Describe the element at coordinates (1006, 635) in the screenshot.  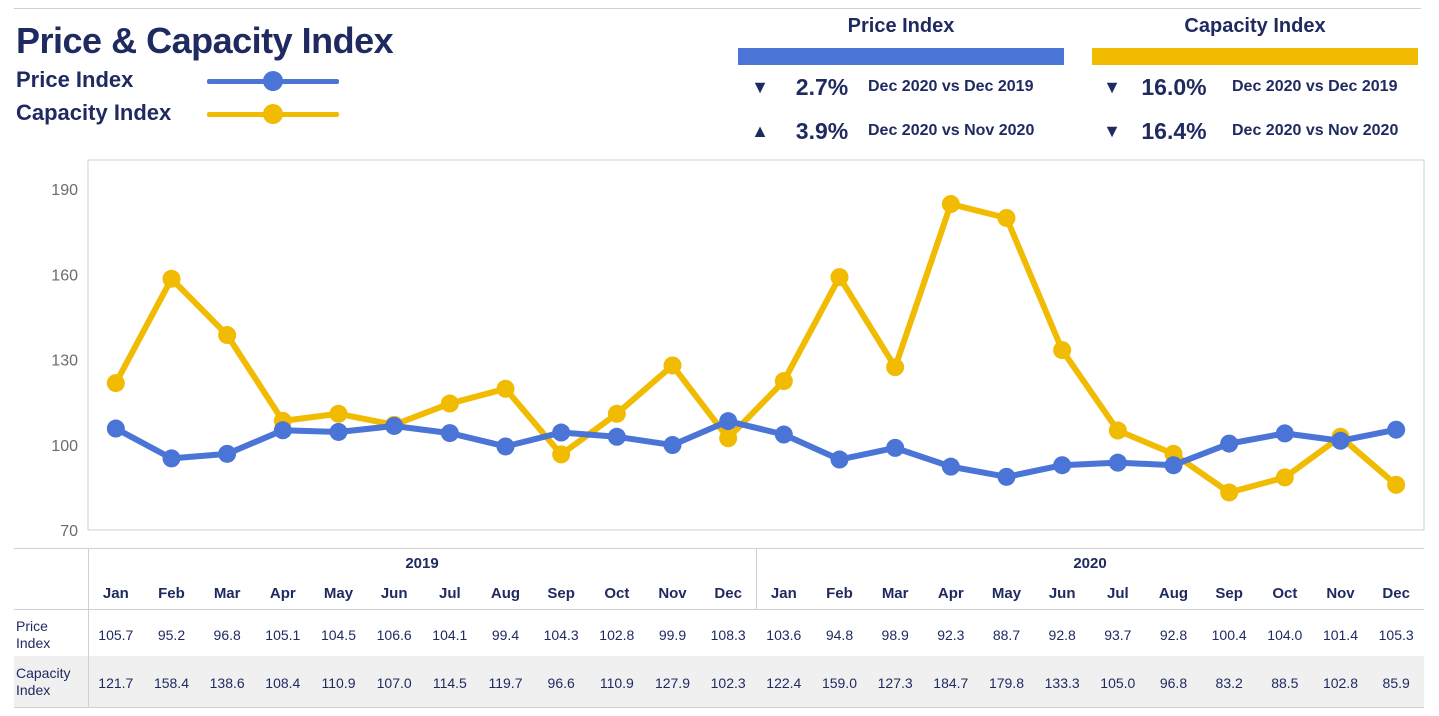
I see `price-index-value: 88.7` at that location.